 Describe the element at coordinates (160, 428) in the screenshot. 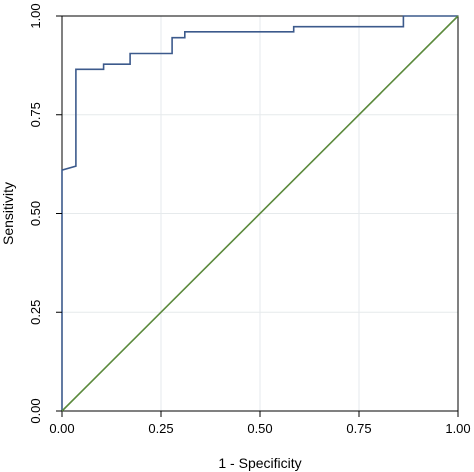

I see `x-tick-label: 0.25` at that location.